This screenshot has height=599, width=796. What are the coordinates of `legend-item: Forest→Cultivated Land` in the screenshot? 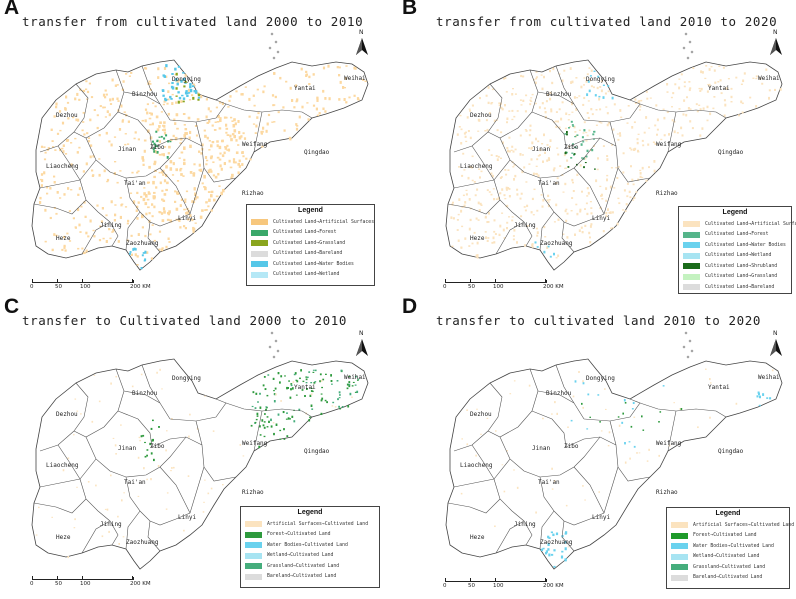 It's located at (310, 535).